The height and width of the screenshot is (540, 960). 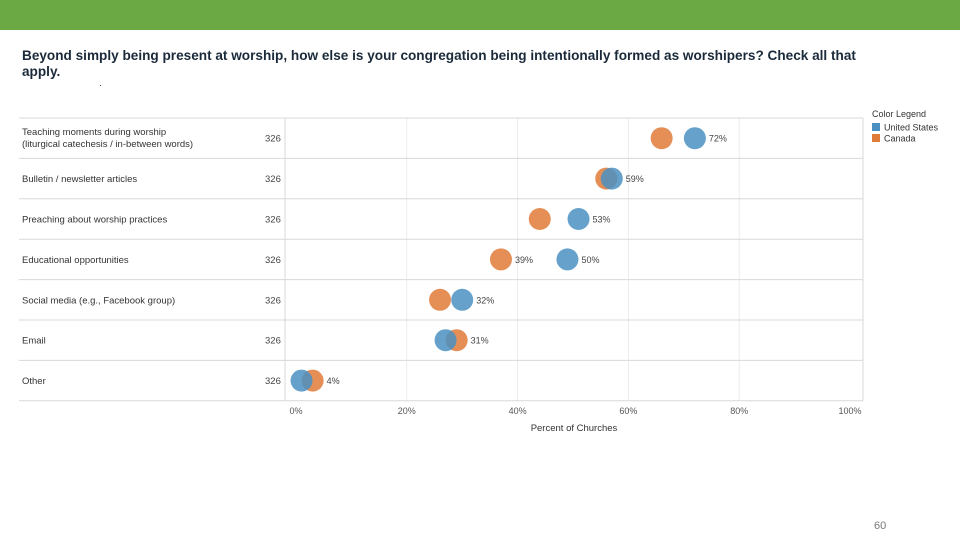 I want to click on page-number: 60, so click(x=880, y=526).